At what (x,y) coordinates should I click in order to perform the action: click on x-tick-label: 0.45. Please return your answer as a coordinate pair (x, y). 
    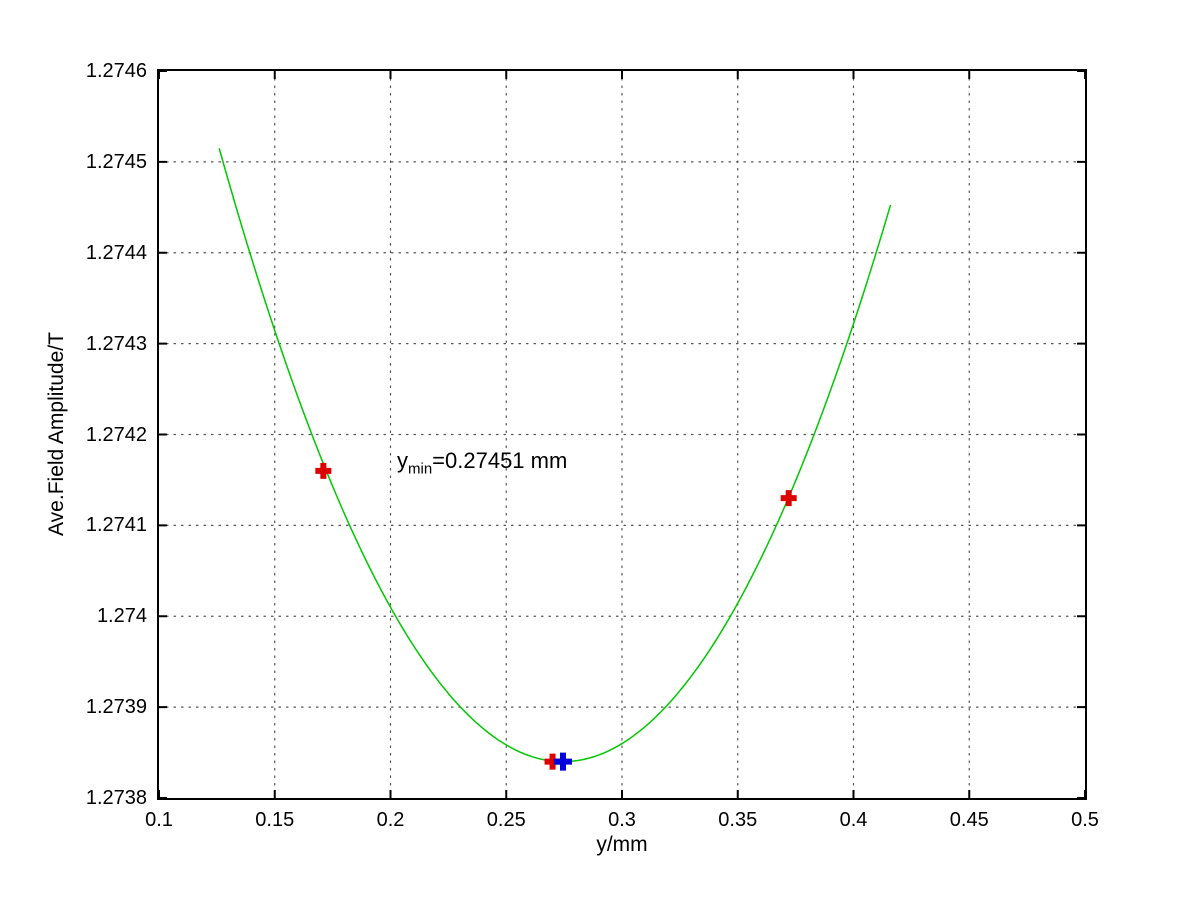
    Looking at the image, I should click on (969, 820).